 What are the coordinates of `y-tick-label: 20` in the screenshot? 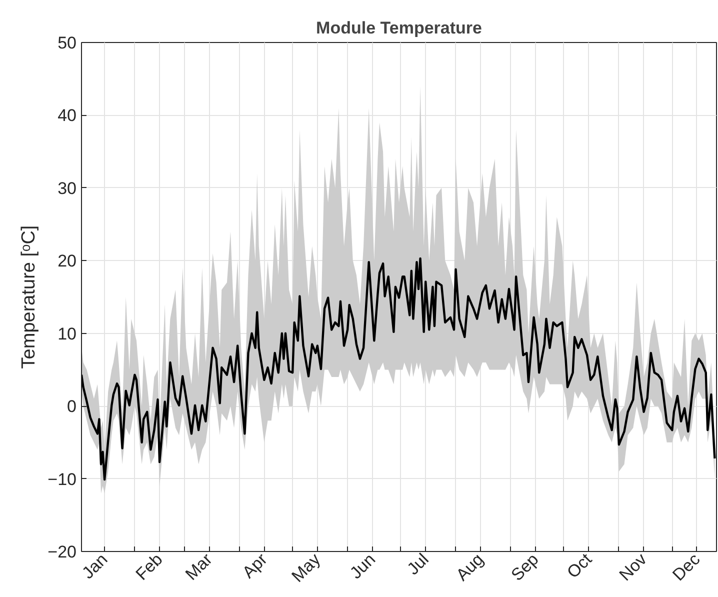 It's located at (67, 261).